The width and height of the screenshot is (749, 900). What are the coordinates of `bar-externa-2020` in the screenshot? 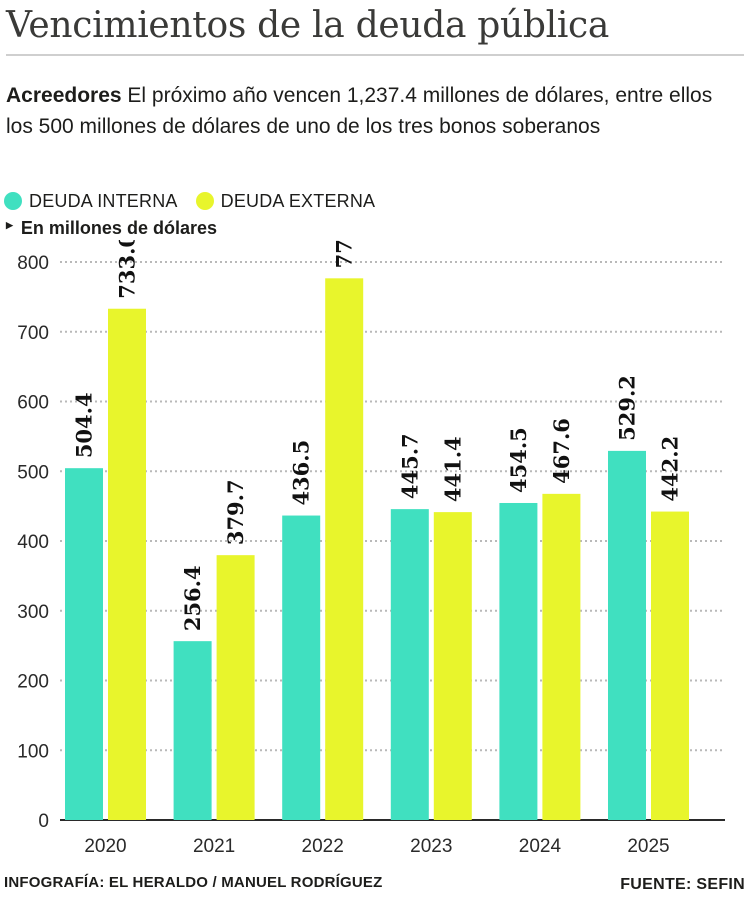 It's located at (127, 564).